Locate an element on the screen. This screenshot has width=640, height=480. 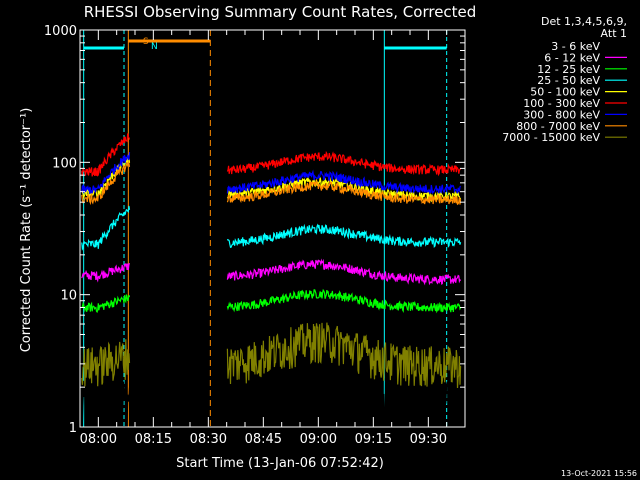
legend-label: 800 - 7000 keV is located at coordinates (558, 126).